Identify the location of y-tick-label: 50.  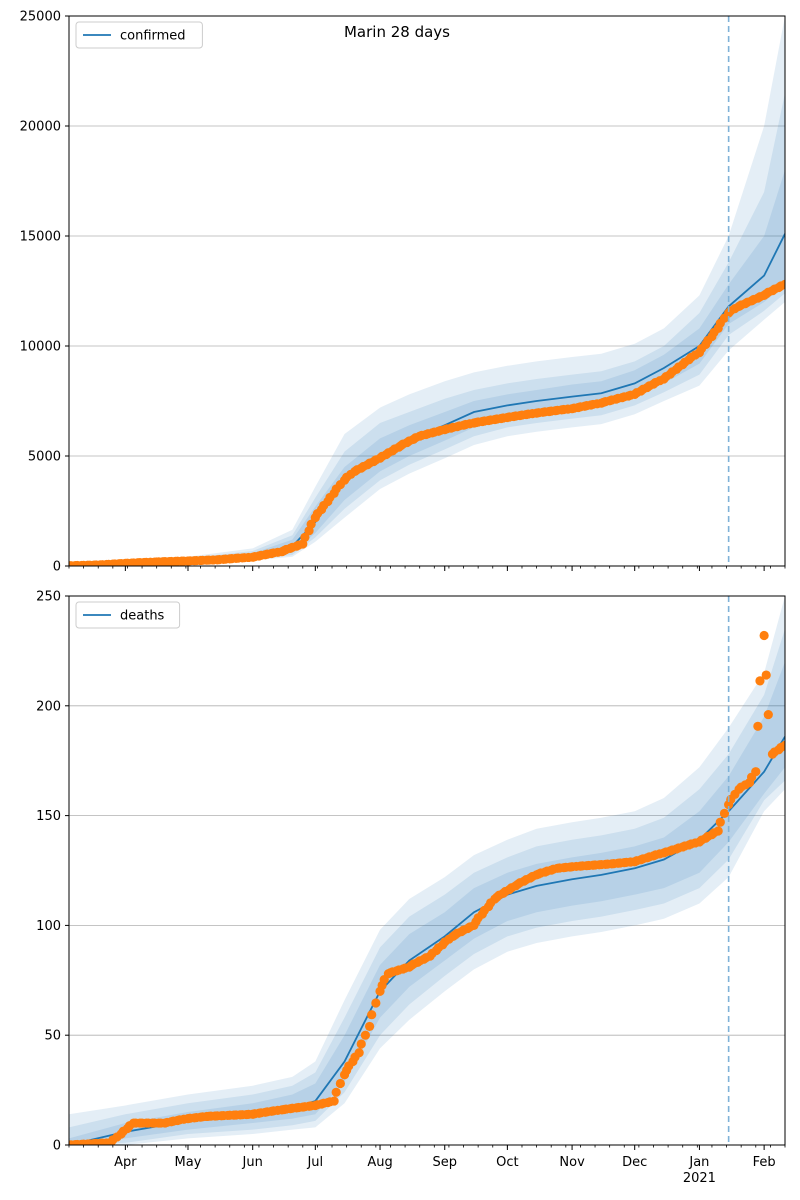
(52, 1036).